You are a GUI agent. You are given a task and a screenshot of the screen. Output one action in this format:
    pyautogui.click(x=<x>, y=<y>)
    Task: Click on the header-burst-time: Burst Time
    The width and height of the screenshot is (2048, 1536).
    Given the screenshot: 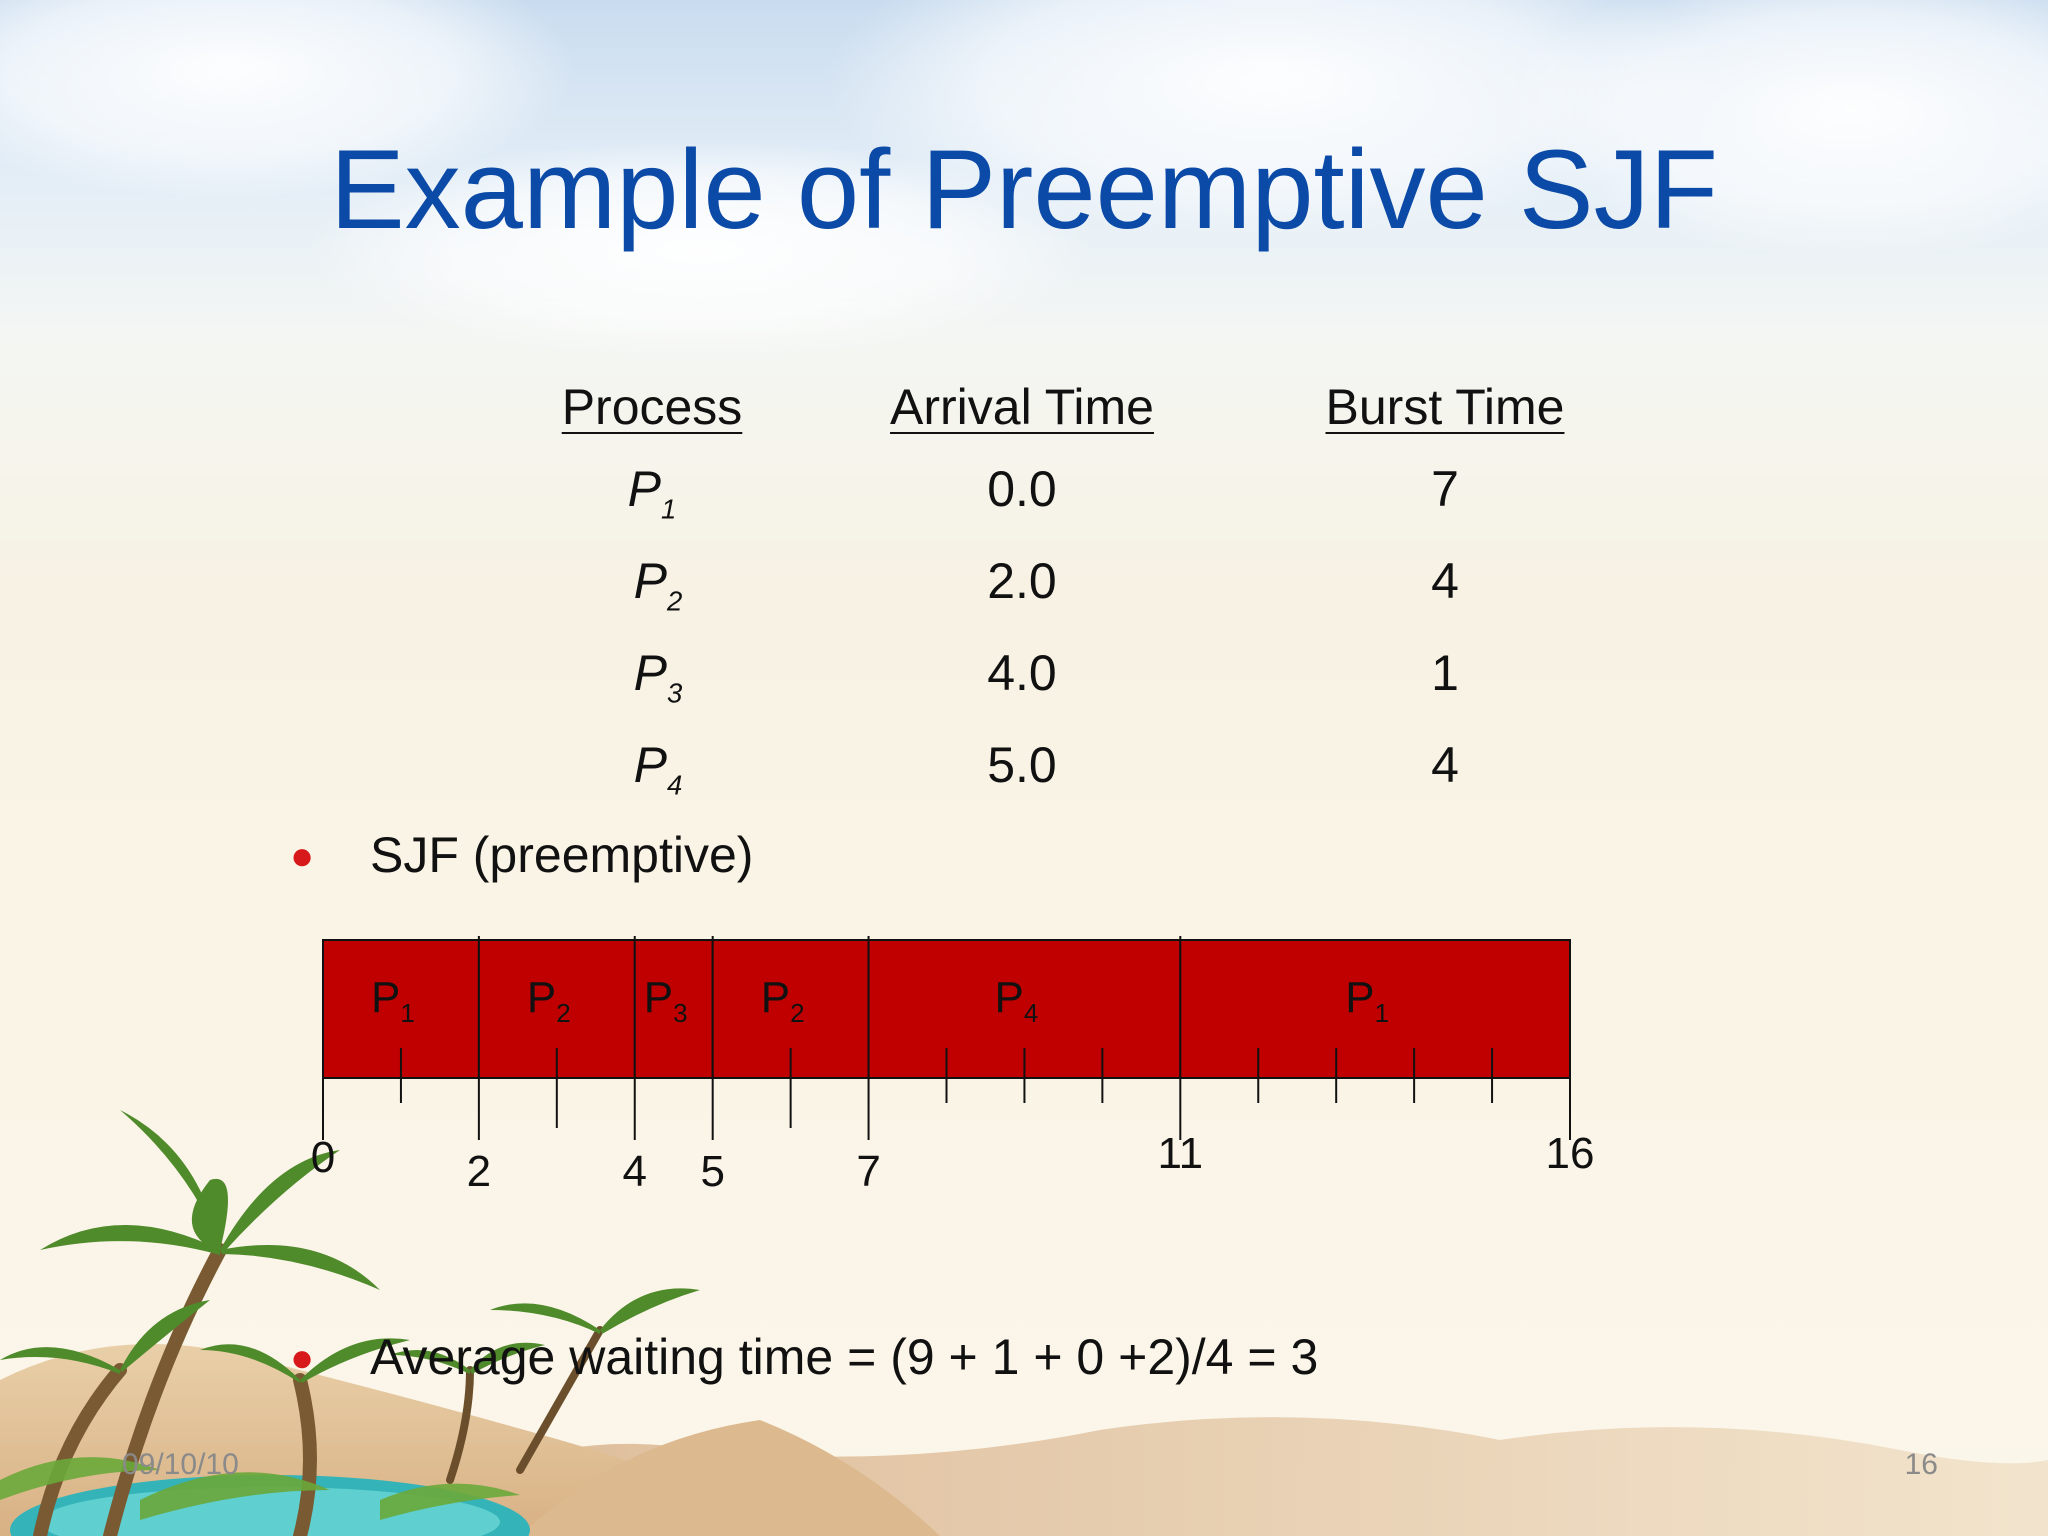 What is the action you would take?
    pyautogui.click(x=1445, y=407)
    